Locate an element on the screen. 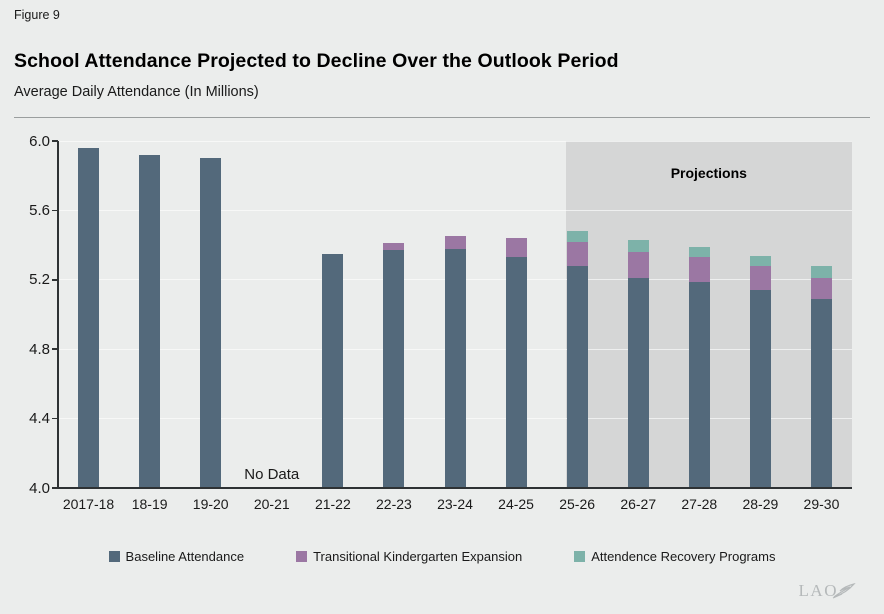 The width and height of the screenshot is (884, 614). header-divider is located at coordinates (442, 117).